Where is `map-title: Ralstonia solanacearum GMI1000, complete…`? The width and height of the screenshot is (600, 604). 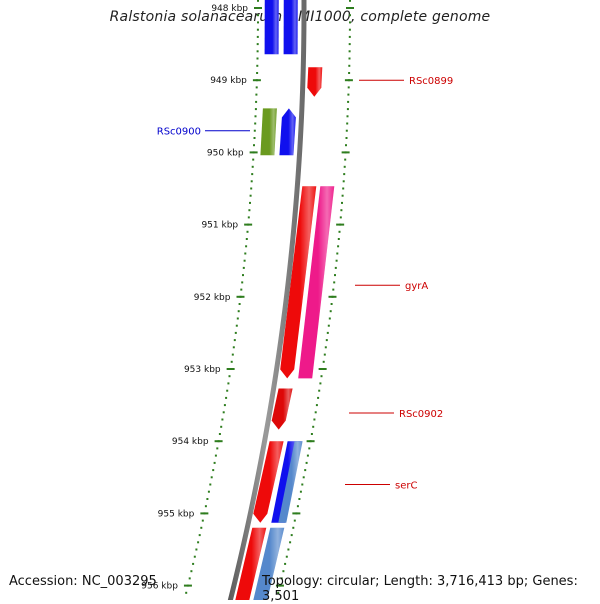
map-title: Ralstonia solanacearum GMI1000, complete… is located at coordinates (300, 17).